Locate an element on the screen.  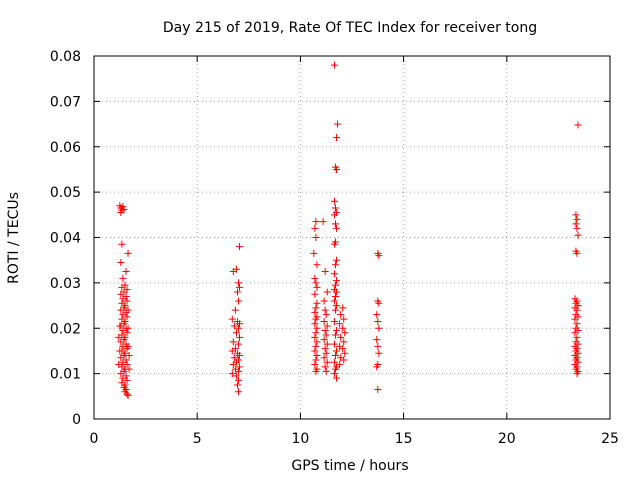
y-tick-label: 0.04 is located at coordinates (65, 239).